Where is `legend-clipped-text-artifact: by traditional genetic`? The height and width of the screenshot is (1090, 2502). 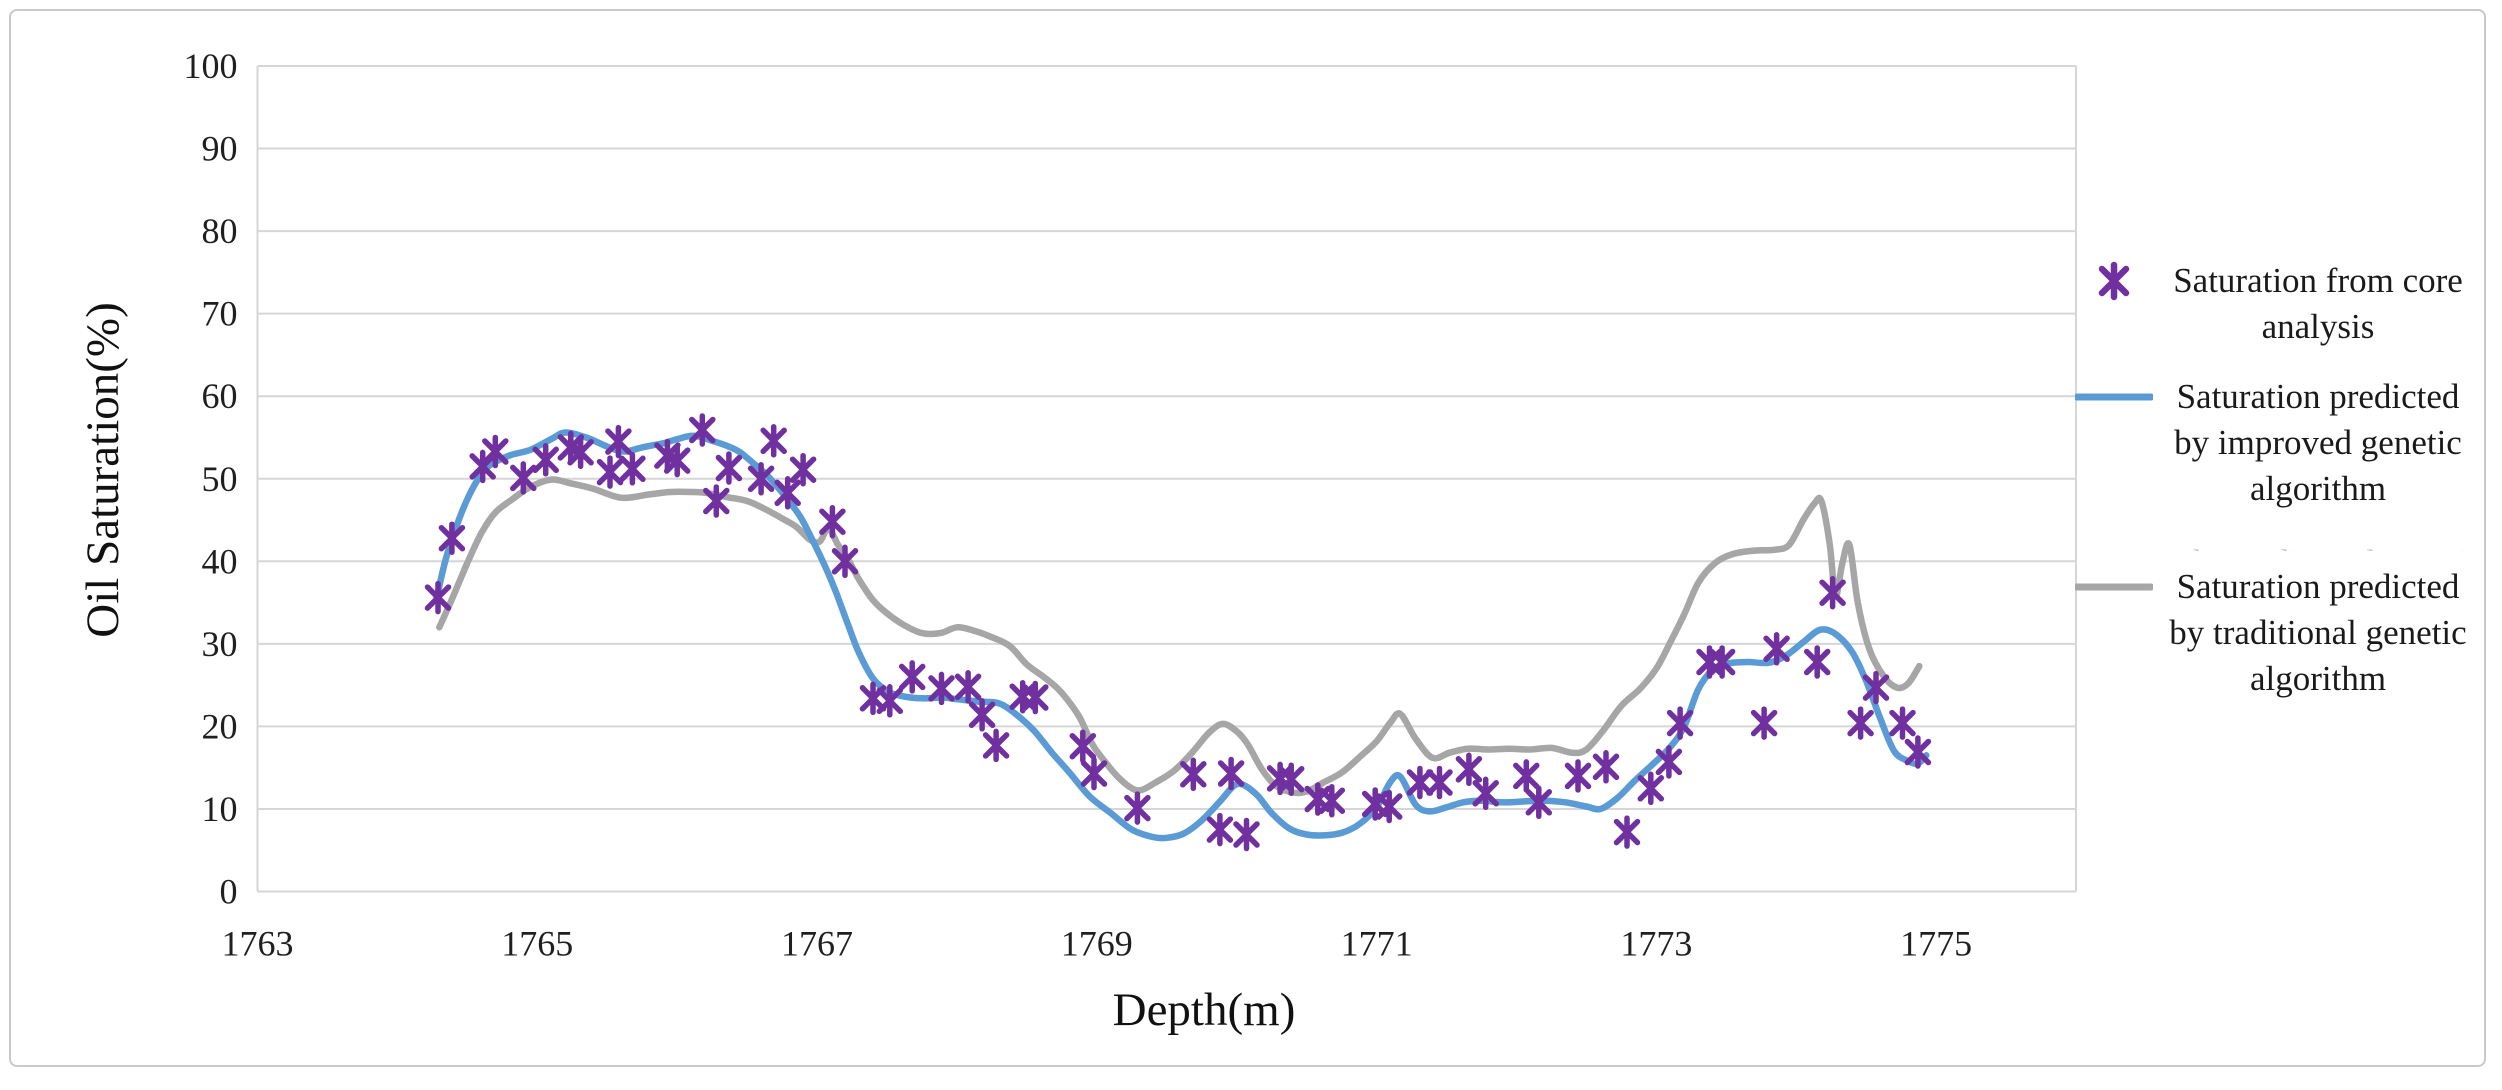
legend-clipped-text-artifact: by traditional genetic is located at coordinates (2338, 544).